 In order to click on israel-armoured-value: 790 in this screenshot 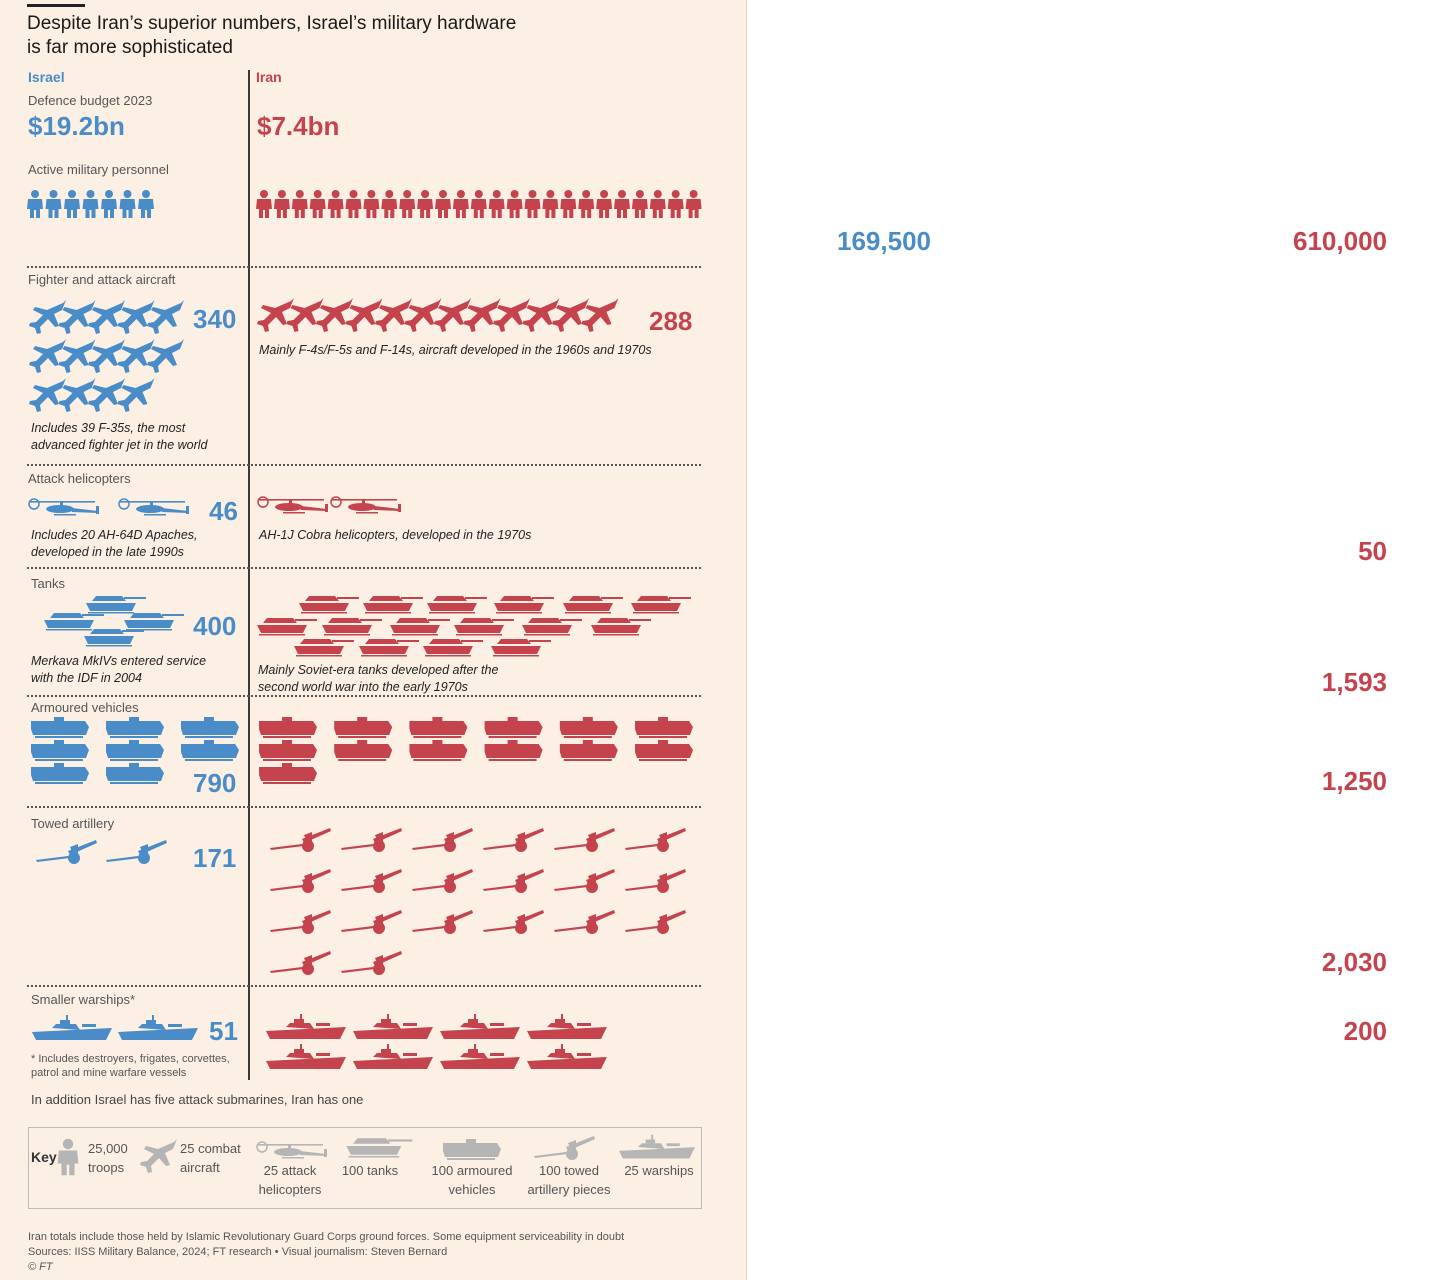, I will do `click(215, 783)`.